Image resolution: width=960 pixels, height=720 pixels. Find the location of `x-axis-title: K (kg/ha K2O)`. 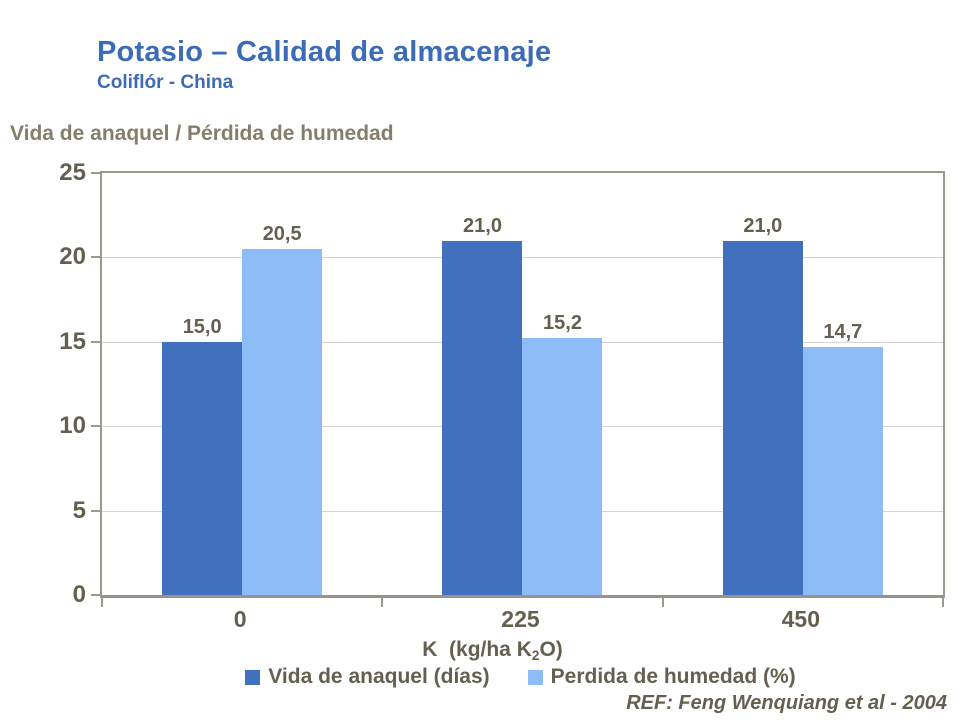

x-axis-title: K (kg/ha K2O) is located at coordinates (492, 650).